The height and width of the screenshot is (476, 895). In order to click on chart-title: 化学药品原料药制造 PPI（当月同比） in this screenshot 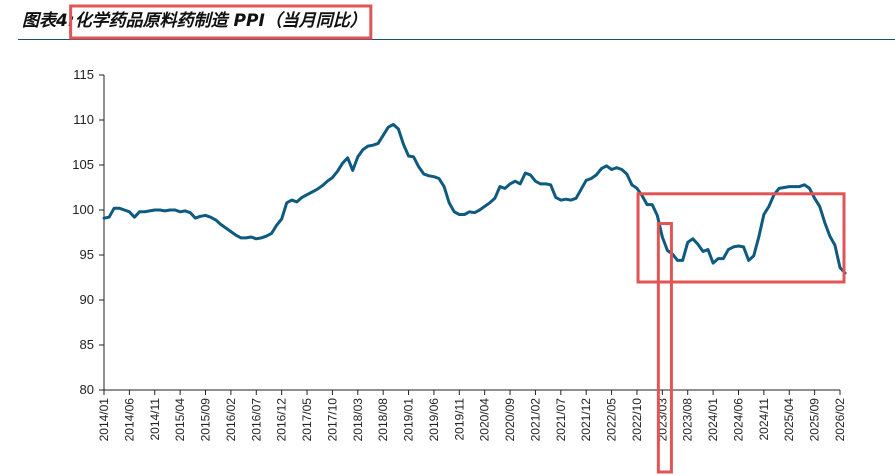, I will do `click(220, 21)`.